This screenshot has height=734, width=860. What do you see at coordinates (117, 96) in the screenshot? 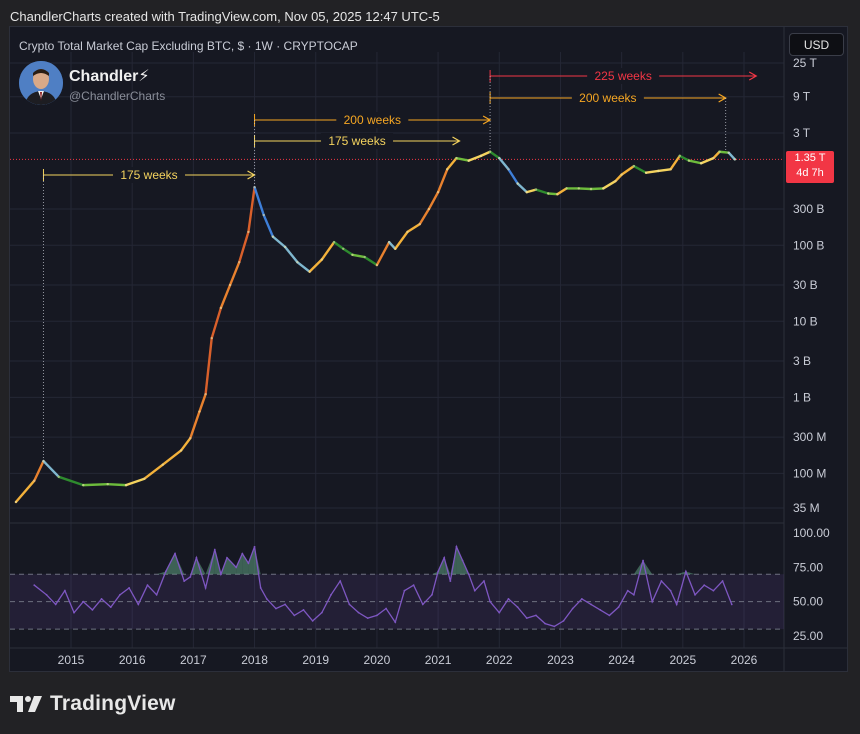
I see `author-handle: @ChandlerCharts` at bounding box center [117, 96].